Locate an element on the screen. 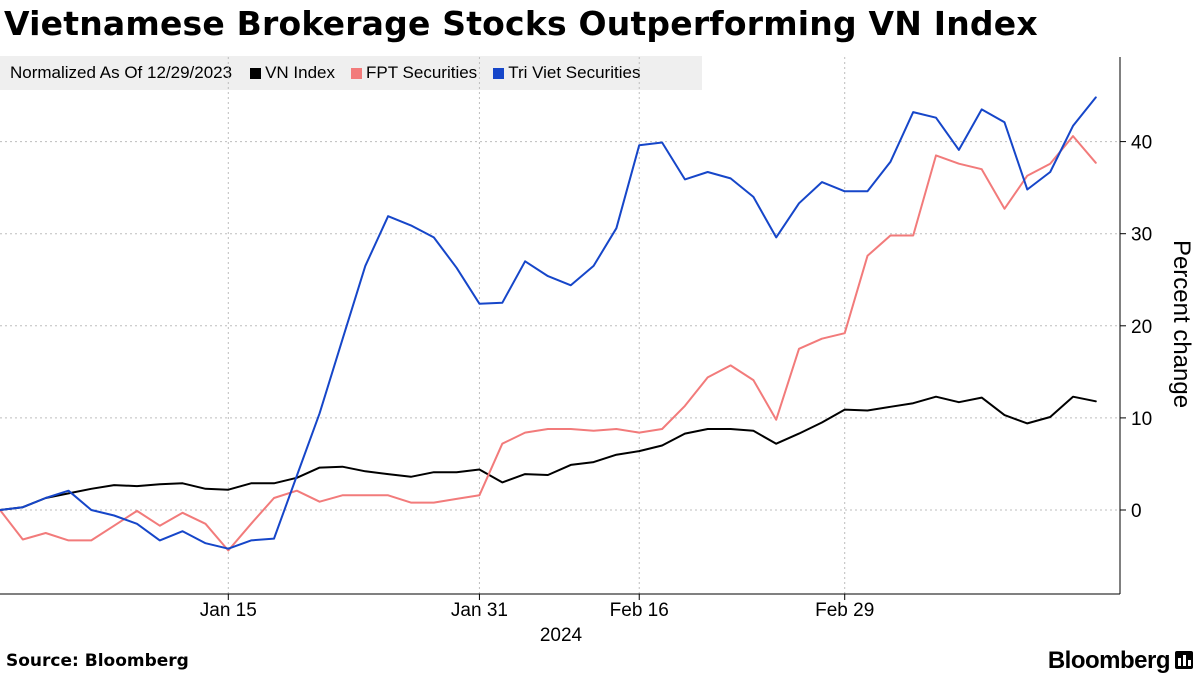 Image resolution: width=1200 pixels, height=675 pixels. y-tick-label-20: 20 is located at coordinates (1141, 327).